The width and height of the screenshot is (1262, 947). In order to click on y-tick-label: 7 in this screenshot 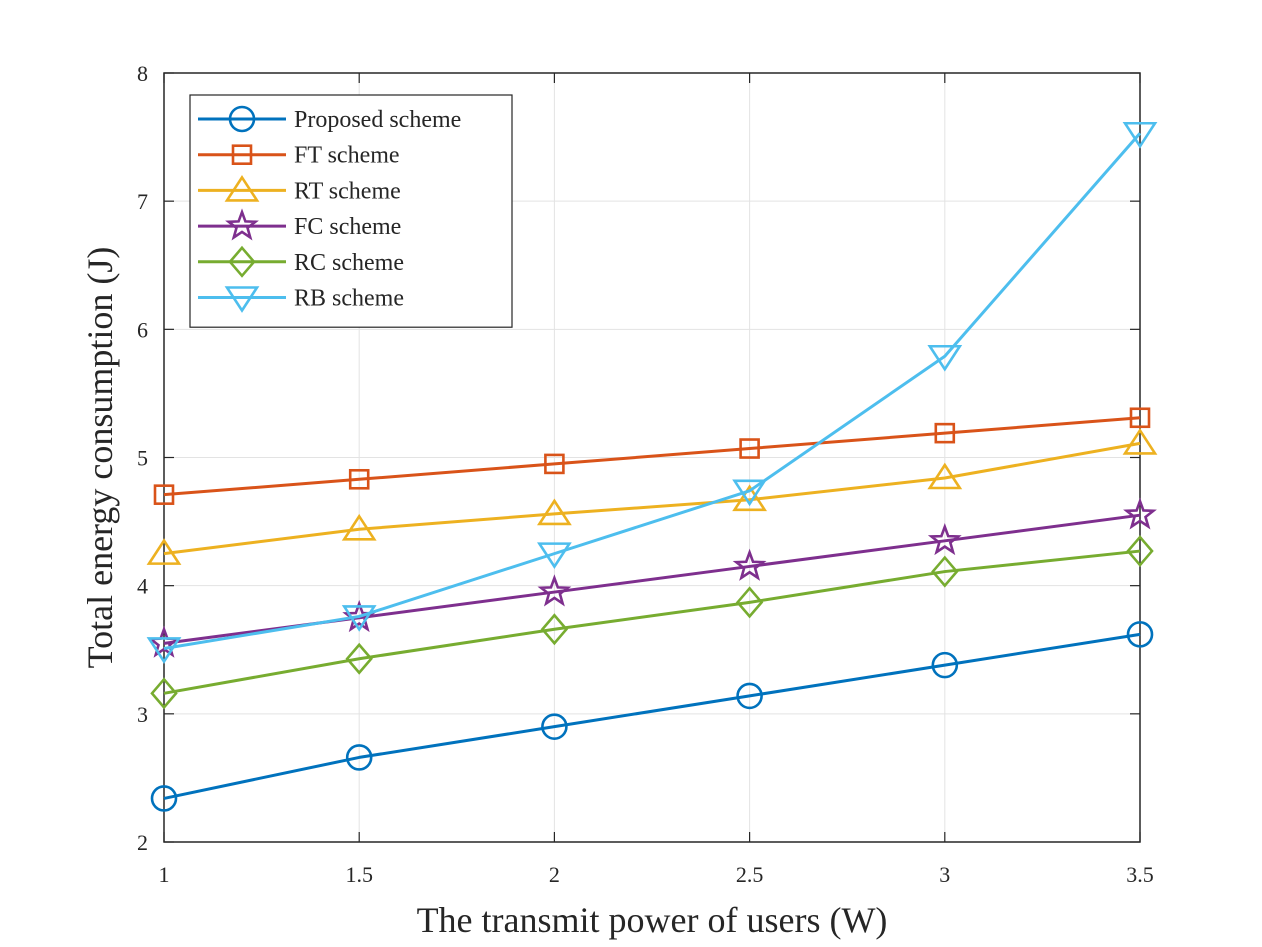, I will do `click(142, 201)`.